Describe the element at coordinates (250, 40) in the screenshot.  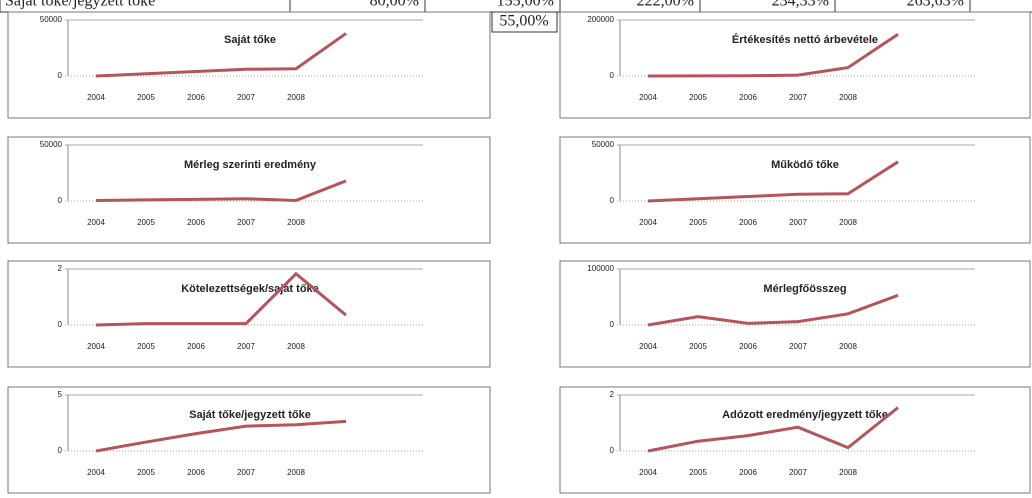
I see `chart-title: Saját tőke` at that location.